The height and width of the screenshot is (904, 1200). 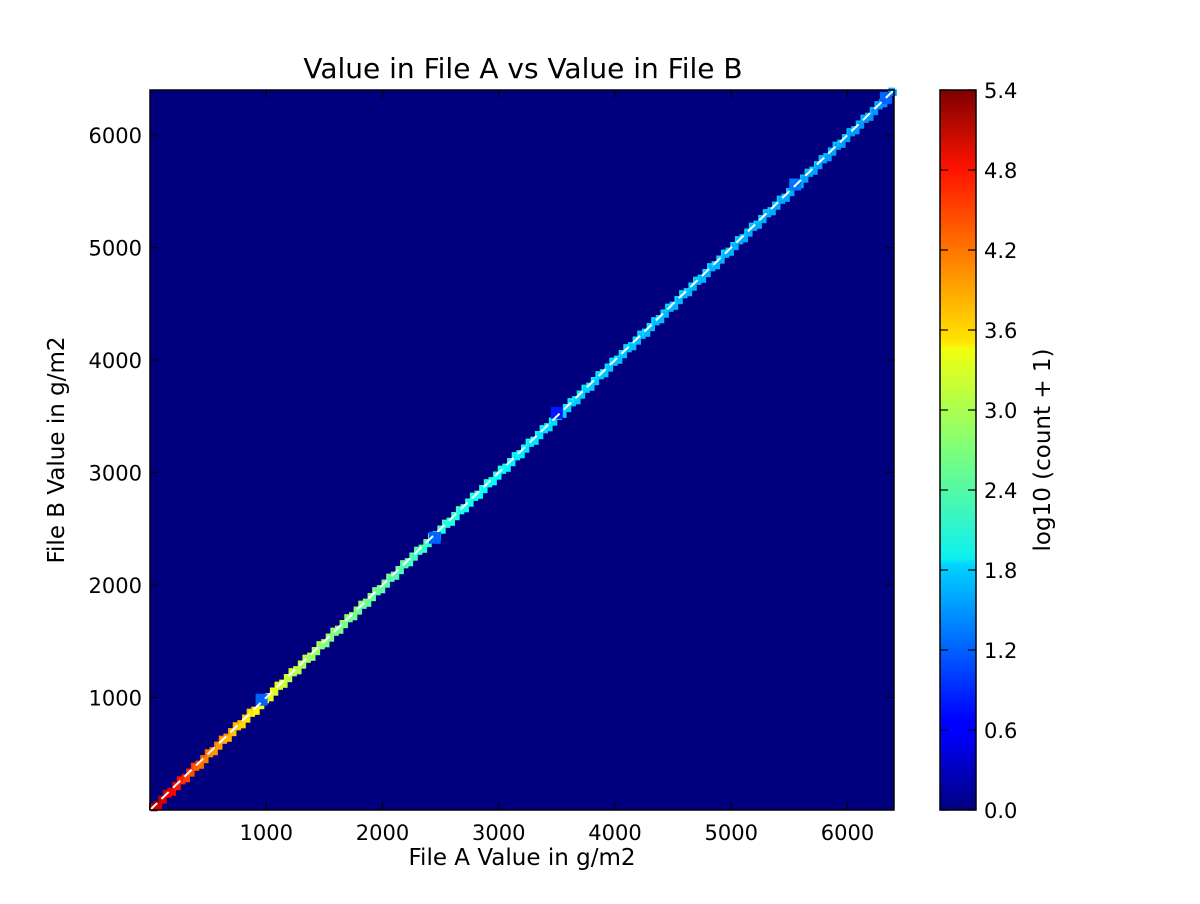 I want to click on y-tick-label: 3000, so click(x=115, y=474).